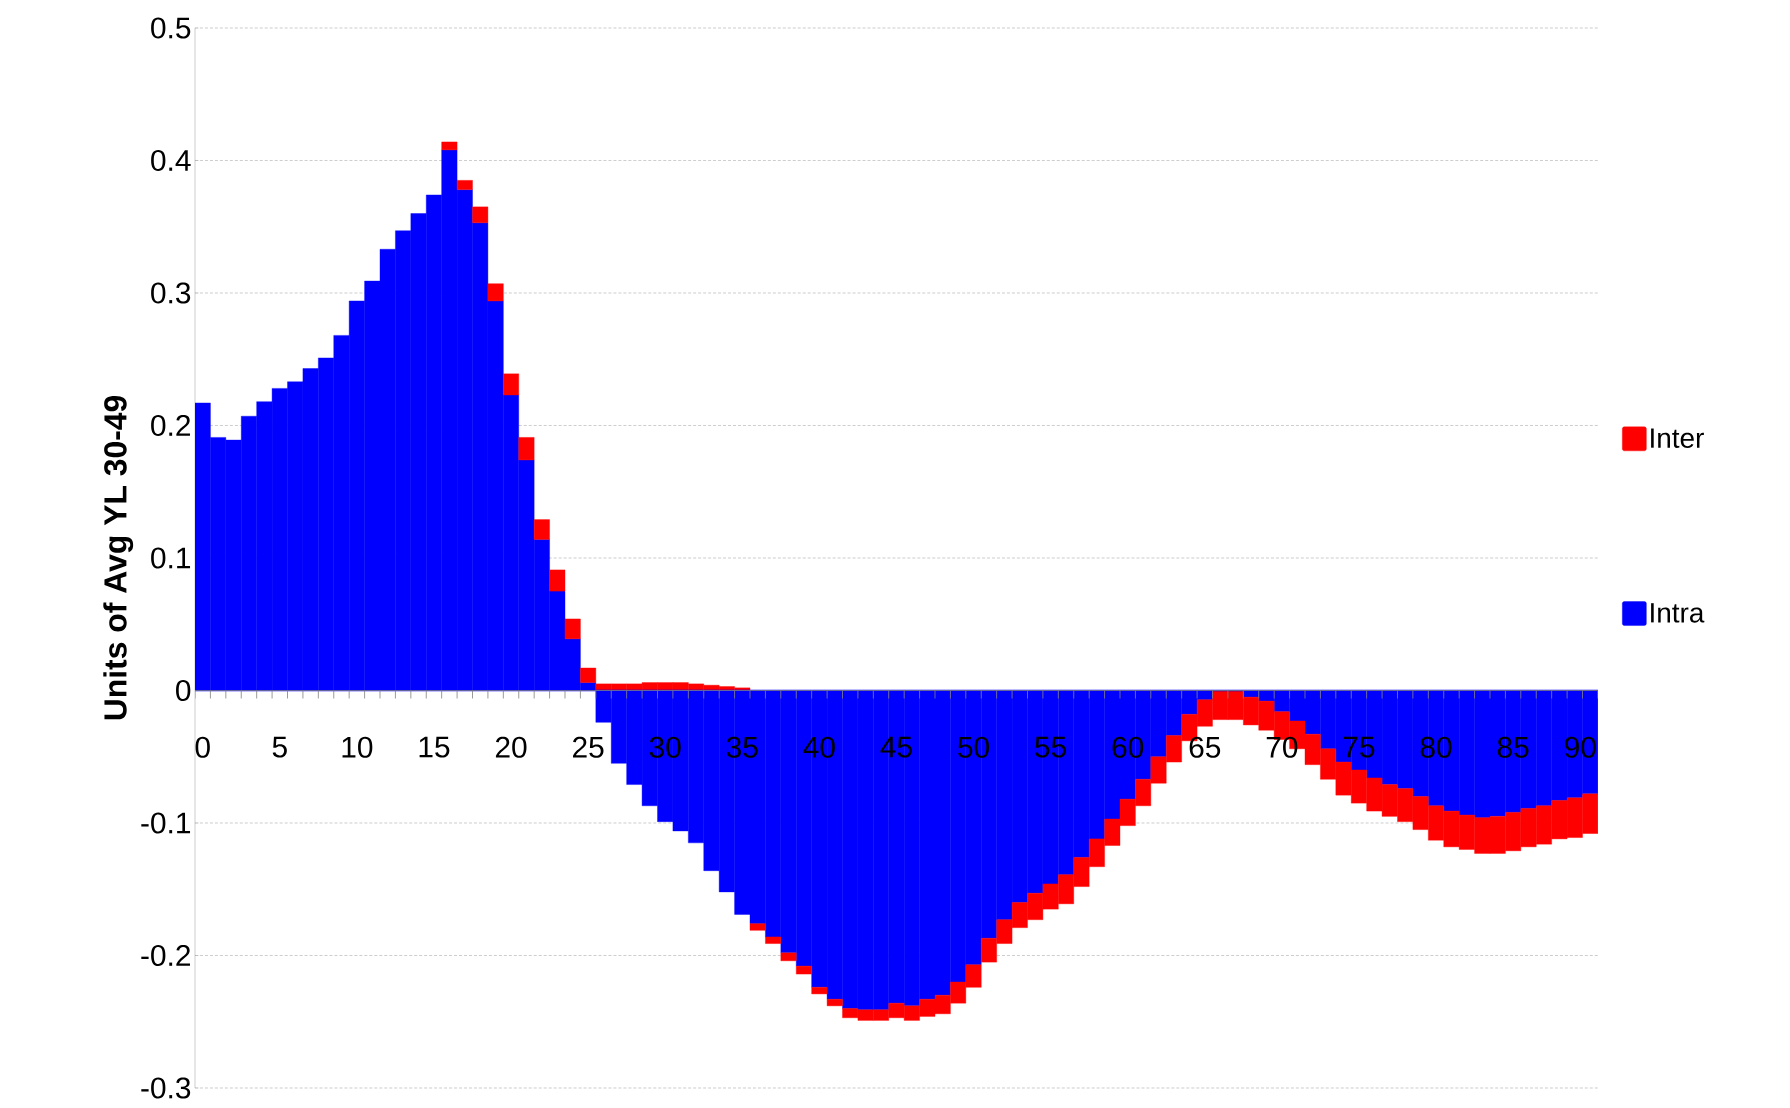 Image resolution: width=1790 pixels, height=1108 pixels. I want to click on y-tick-label: -0.2, so click(165, 955).